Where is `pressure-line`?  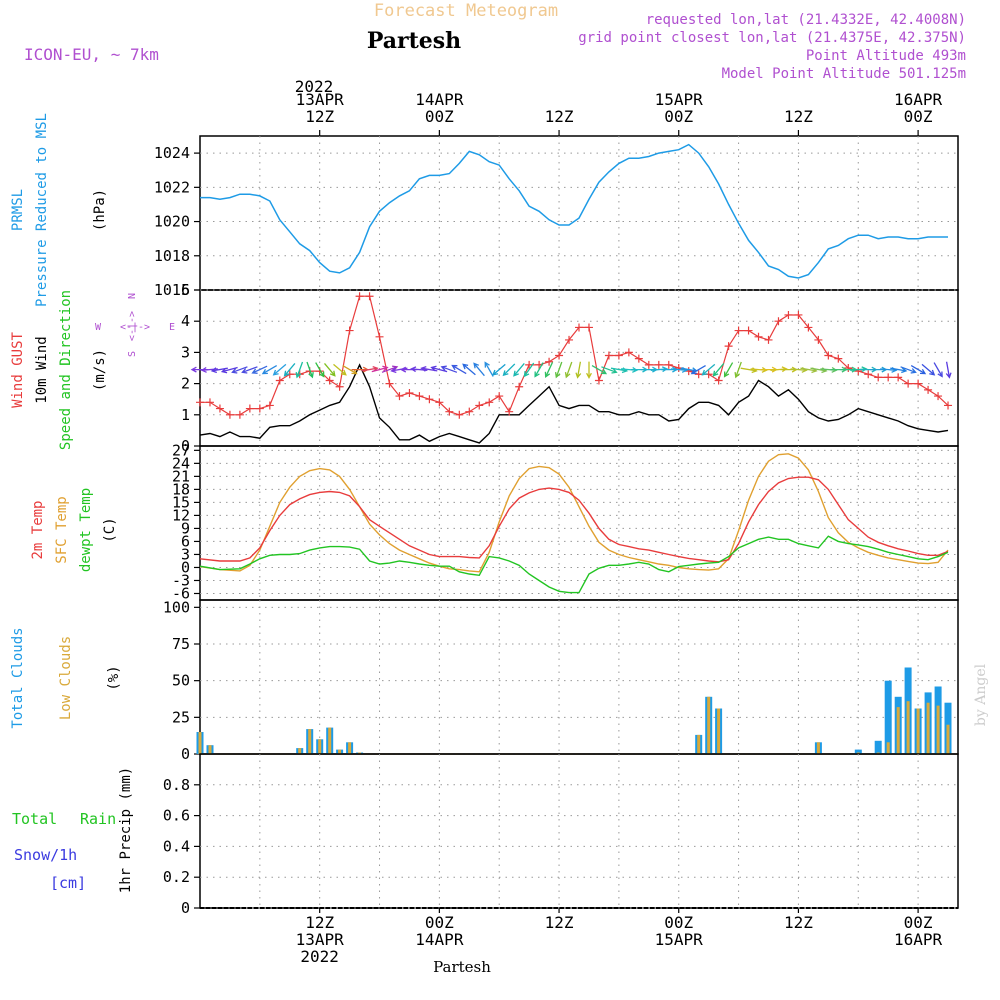 pressure-line is located at coordinates (574, 211).